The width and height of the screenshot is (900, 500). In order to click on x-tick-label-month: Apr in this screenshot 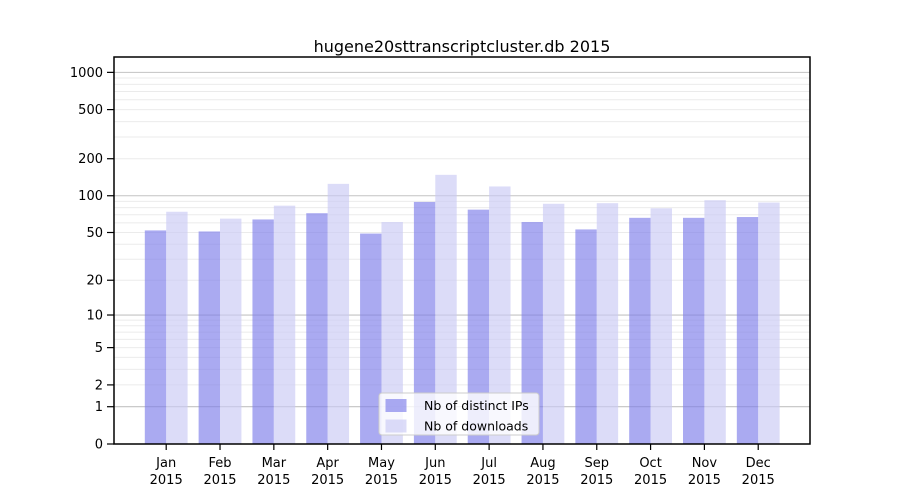, I will do `click(327, 463)`.